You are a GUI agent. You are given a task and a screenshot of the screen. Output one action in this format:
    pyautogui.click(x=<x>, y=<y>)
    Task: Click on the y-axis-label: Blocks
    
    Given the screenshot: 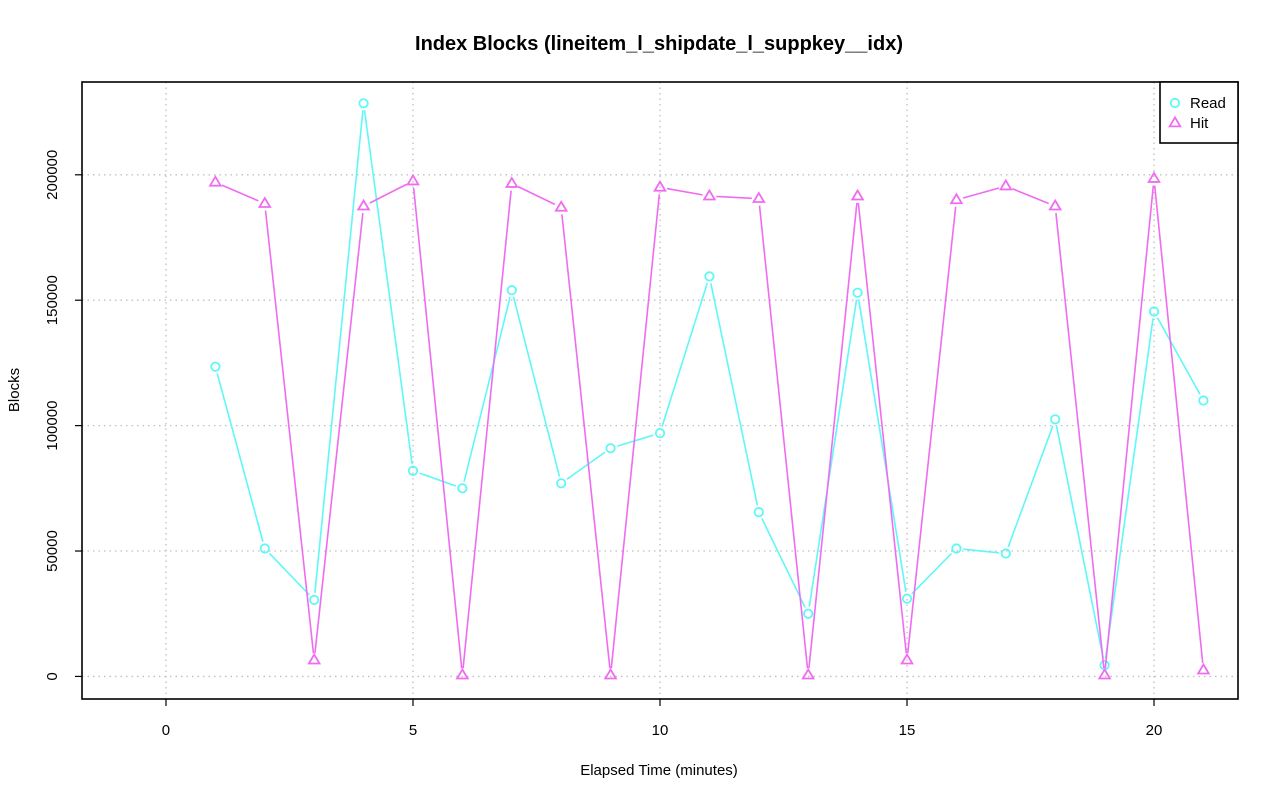 What is the action you would take?
    pyautogui.click(x=14, y=390)
    